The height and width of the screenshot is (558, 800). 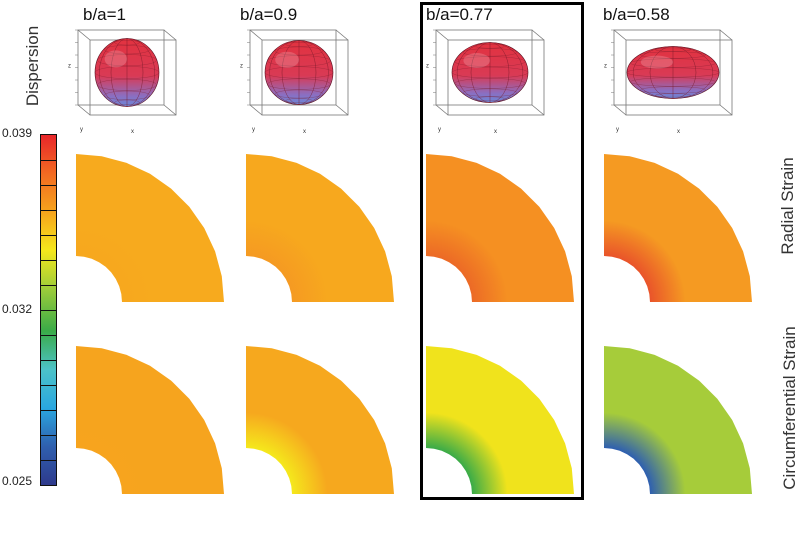 I want to click on ellipsoid-plot-4: z y x, so click(x=668, y=82).